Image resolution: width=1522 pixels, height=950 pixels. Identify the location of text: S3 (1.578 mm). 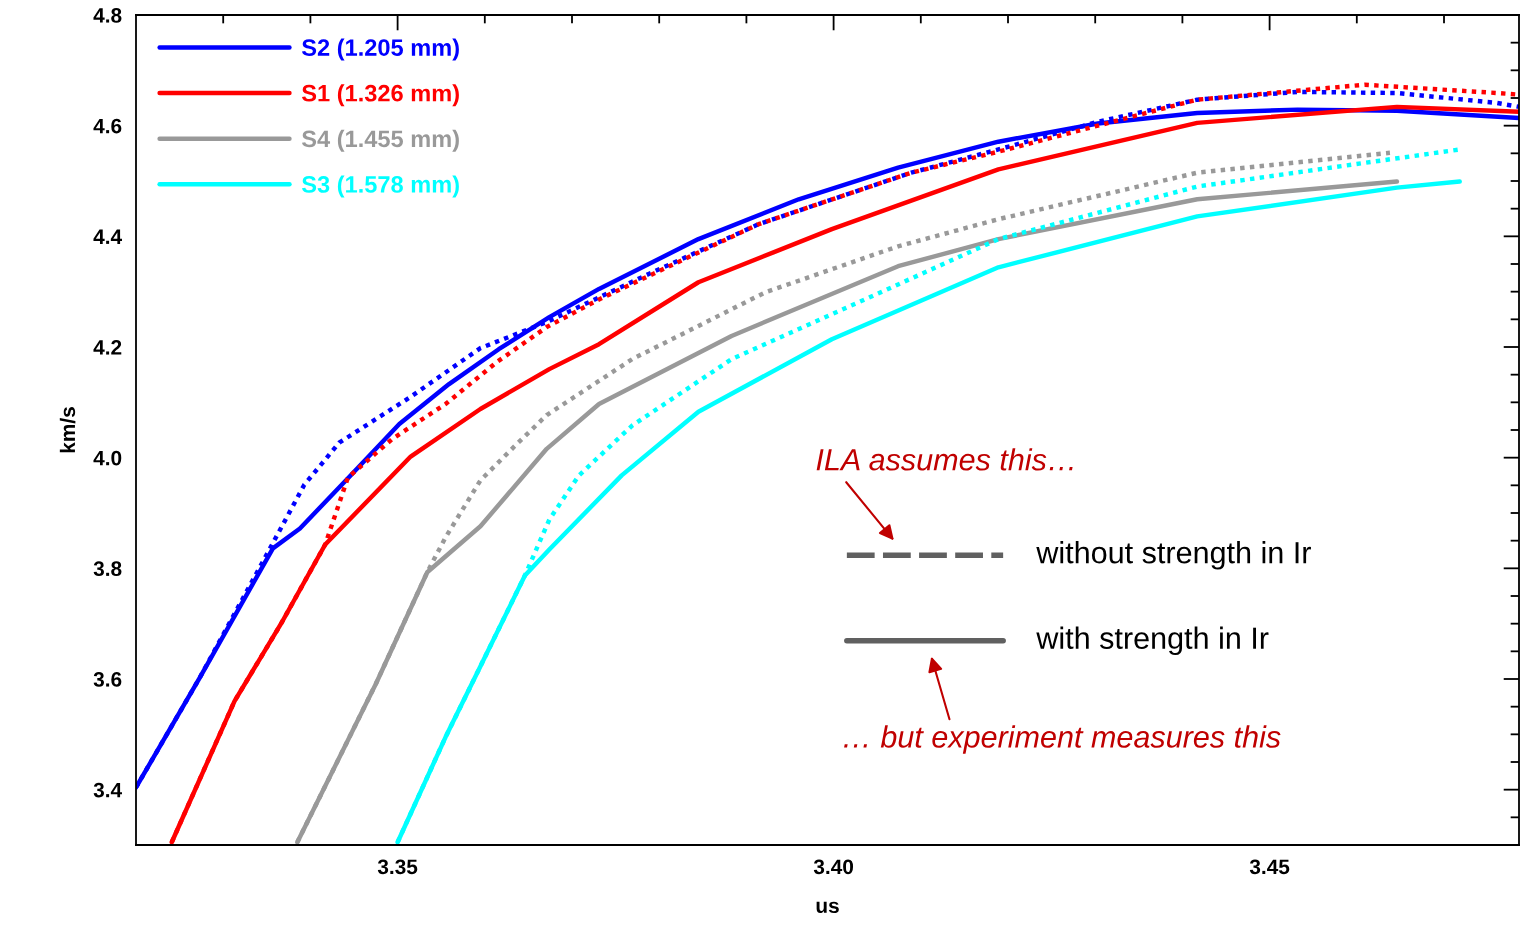
(380, 186).